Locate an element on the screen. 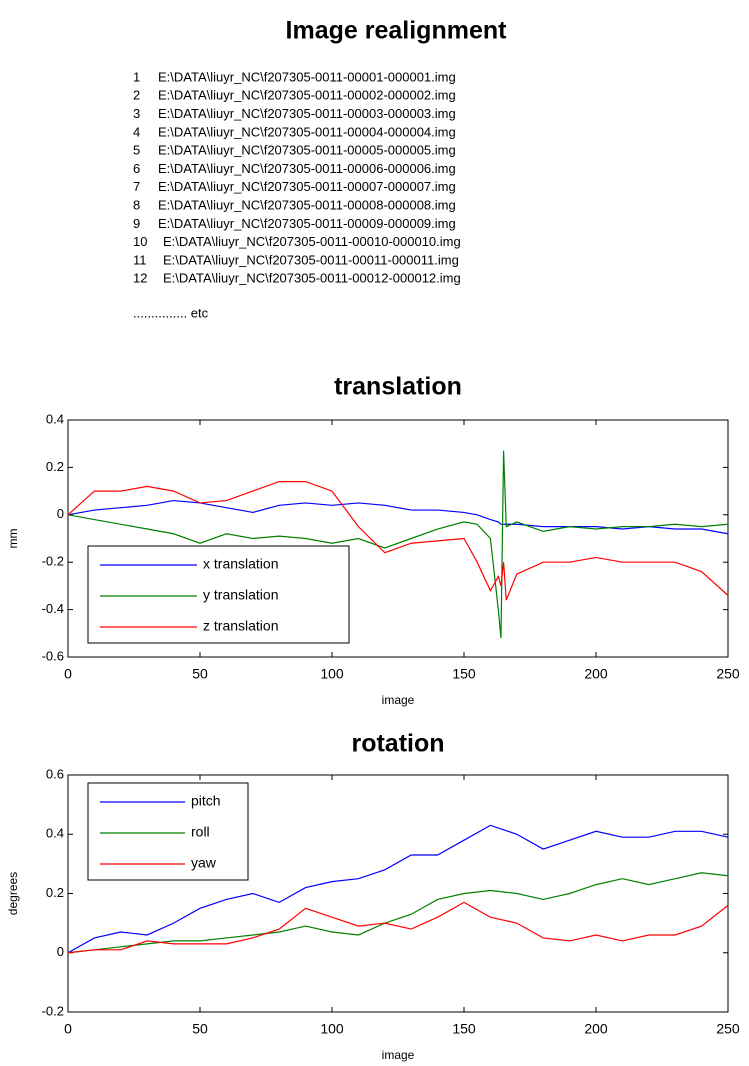 Image resolution: width=749 pixels, height=1066 pixels. file-index: 8 is located at coordinates (136, 205).